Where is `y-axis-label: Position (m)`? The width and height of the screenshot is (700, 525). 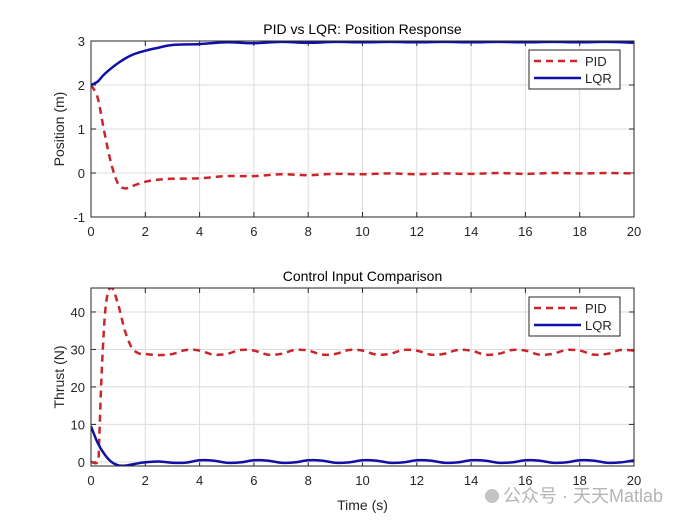 y-axis-label: Position (m) is located at coordinates (59, 129).